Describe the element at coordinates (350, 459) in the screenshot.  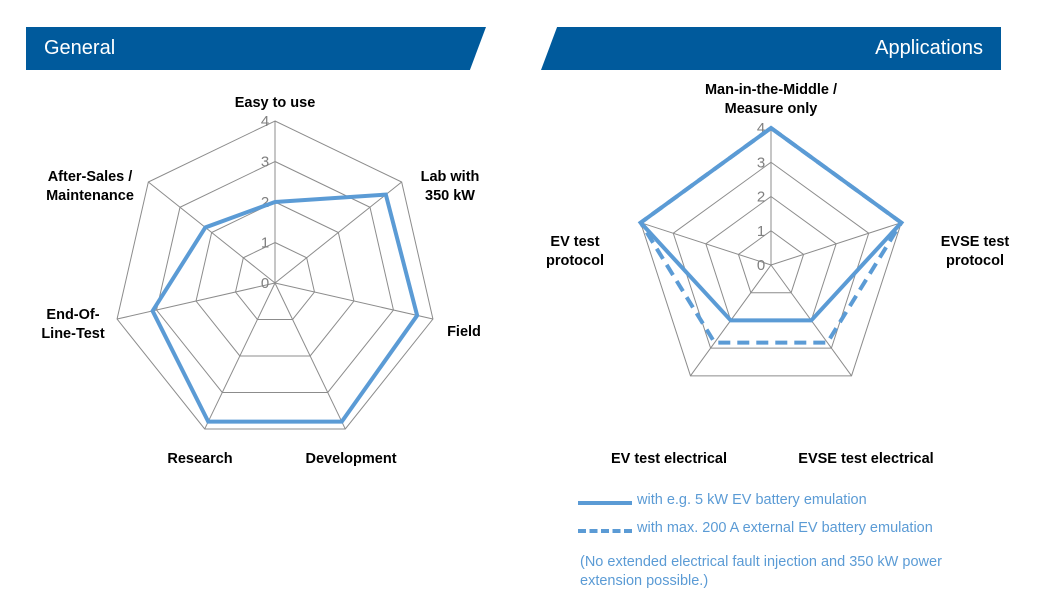
I see `general-axis-label: Development` at that location.